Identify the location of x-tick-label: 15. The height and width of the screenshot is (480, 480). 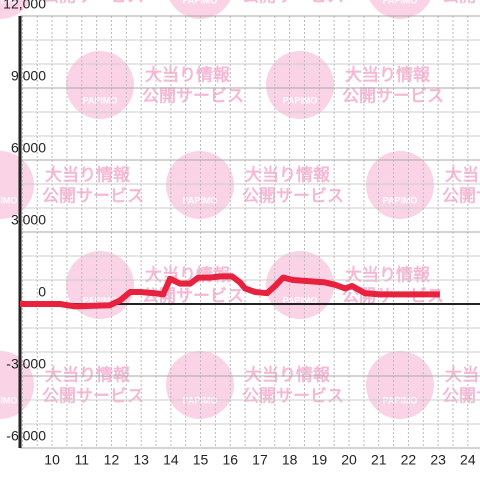
(201, 460).